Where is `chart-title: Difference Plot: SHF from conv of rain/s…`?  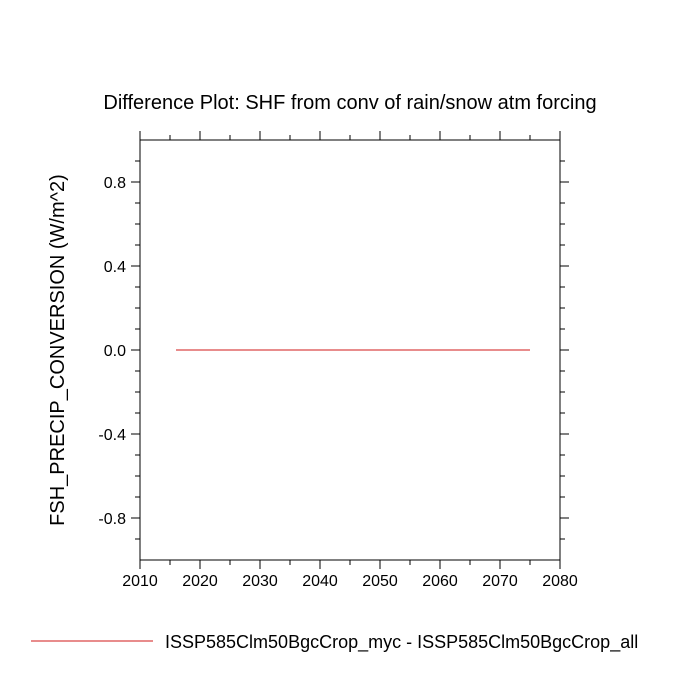 chart-title: Difference Plot: SHF from conv of rain/s… is located at coordinates (349, 103).